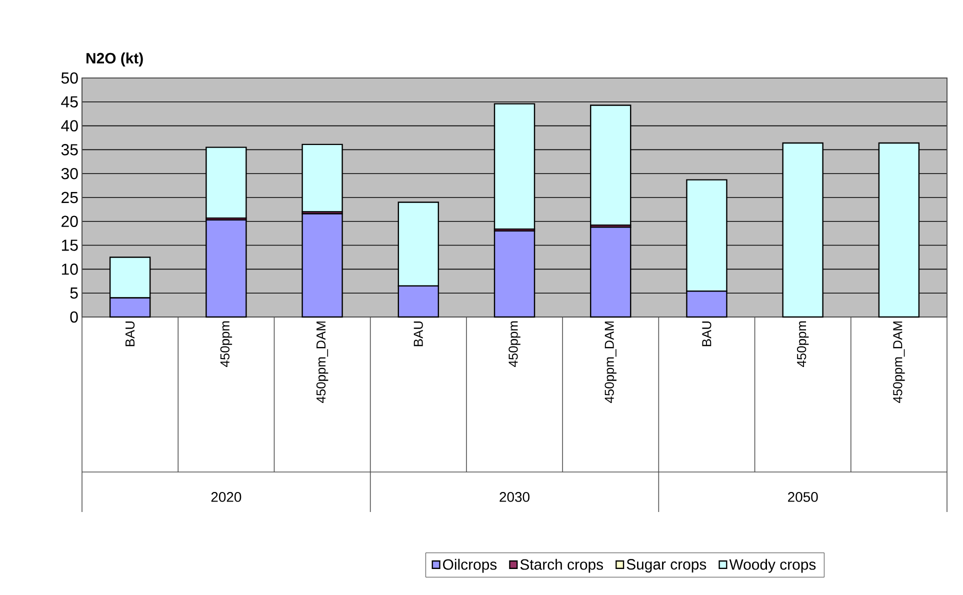  I want to click on y-tick-label: 30, so click(69, 174).